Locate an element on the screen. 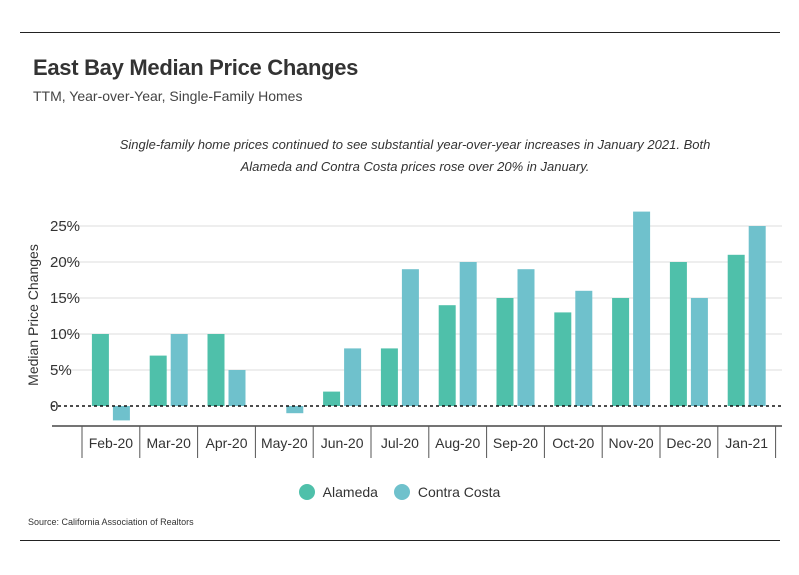  x-tick-label: Apr-20 is located at coordinates (226, 443).